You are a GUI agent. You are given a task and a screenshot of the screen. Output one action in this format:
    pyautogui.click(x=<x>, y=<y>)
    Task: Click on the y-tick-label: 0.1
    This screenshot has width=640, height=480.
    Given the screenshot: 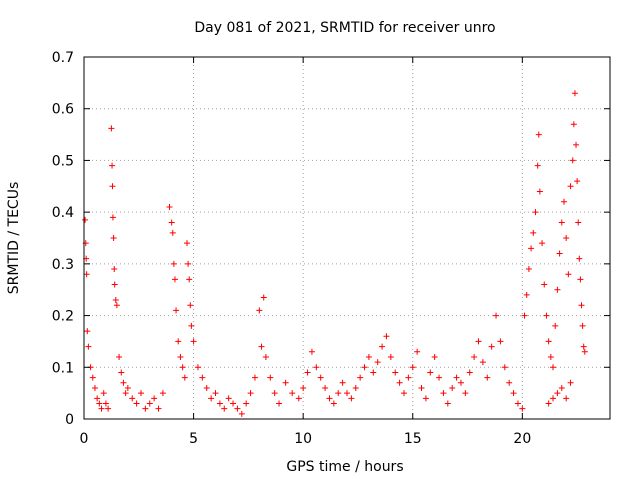 What is the action you would take?
    pyautogui.click(x=63, y=368)
    